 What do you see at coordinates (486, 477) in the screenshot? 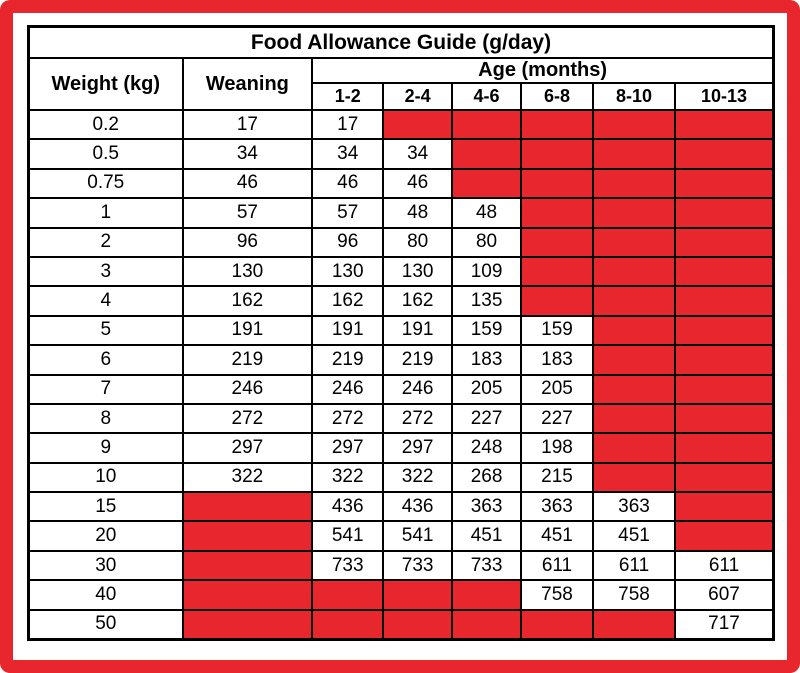
I see `age-value-cell: 268` at bounding box center [486, 477].